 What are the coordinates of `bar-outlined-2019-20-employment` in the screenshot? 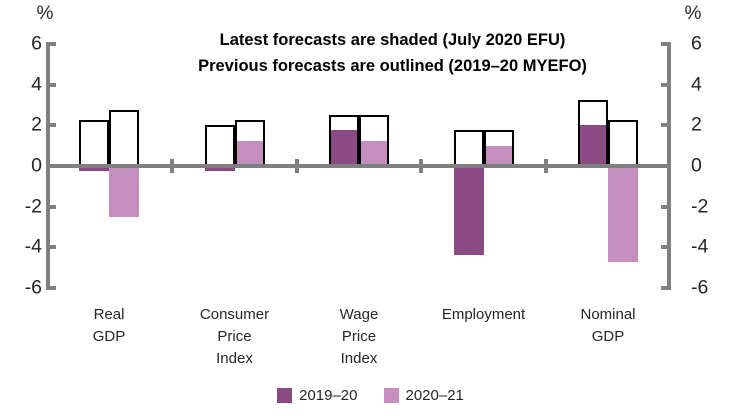 It's located at (468, 148).